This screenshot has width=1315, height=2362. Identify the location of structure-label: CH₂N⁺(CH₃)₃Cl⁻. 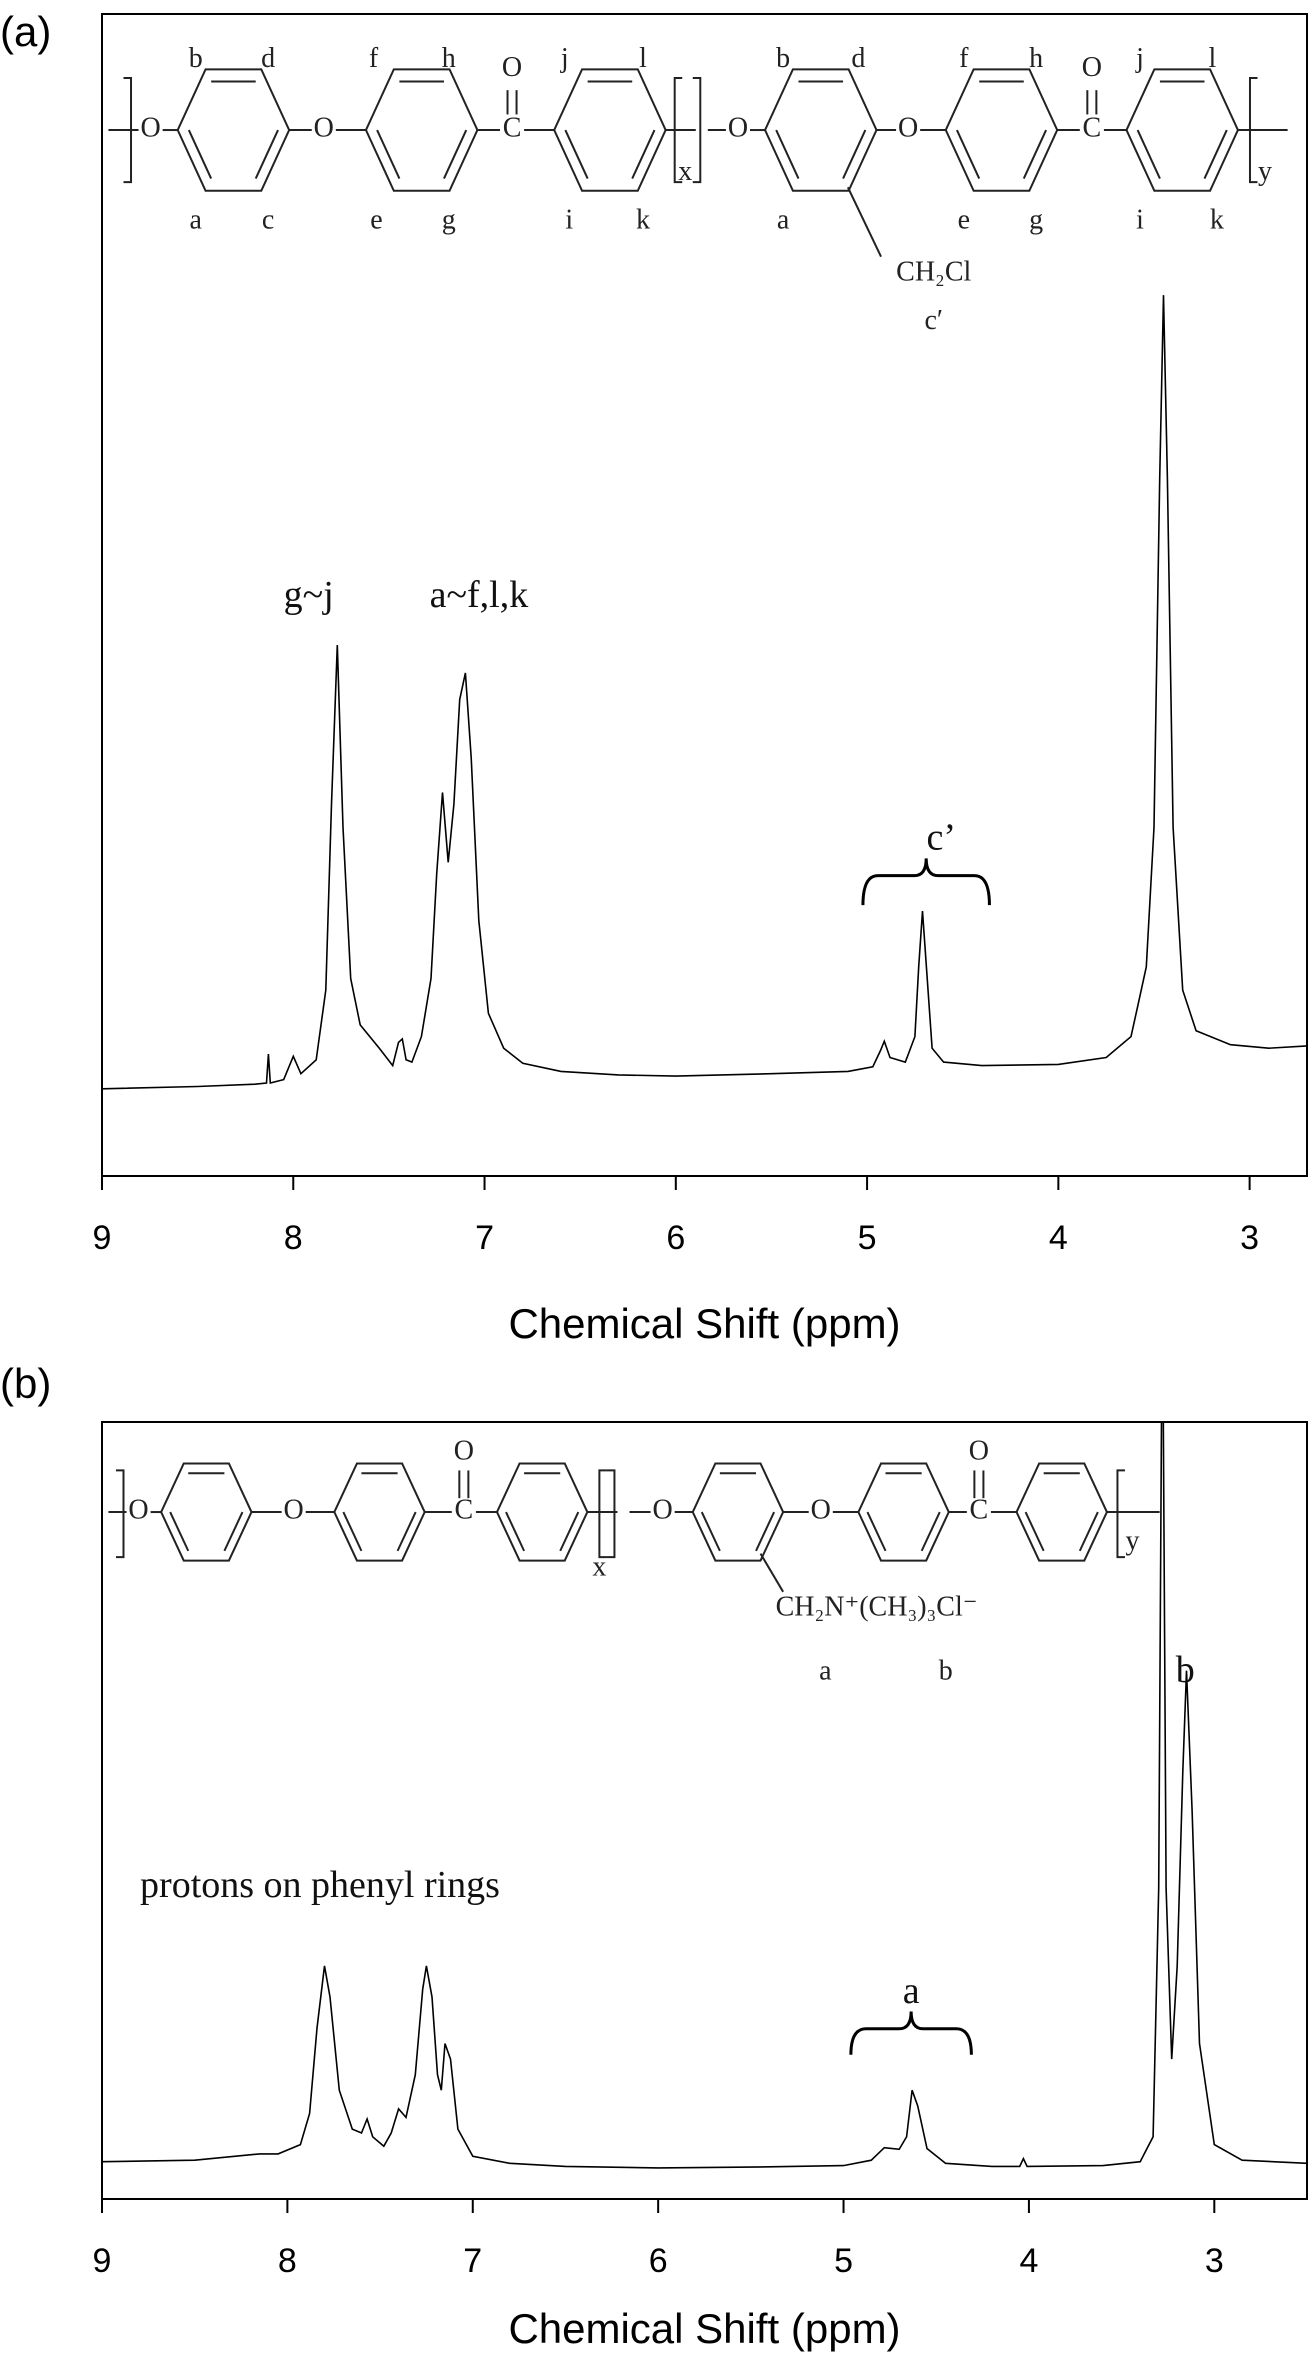
(877, 1607).